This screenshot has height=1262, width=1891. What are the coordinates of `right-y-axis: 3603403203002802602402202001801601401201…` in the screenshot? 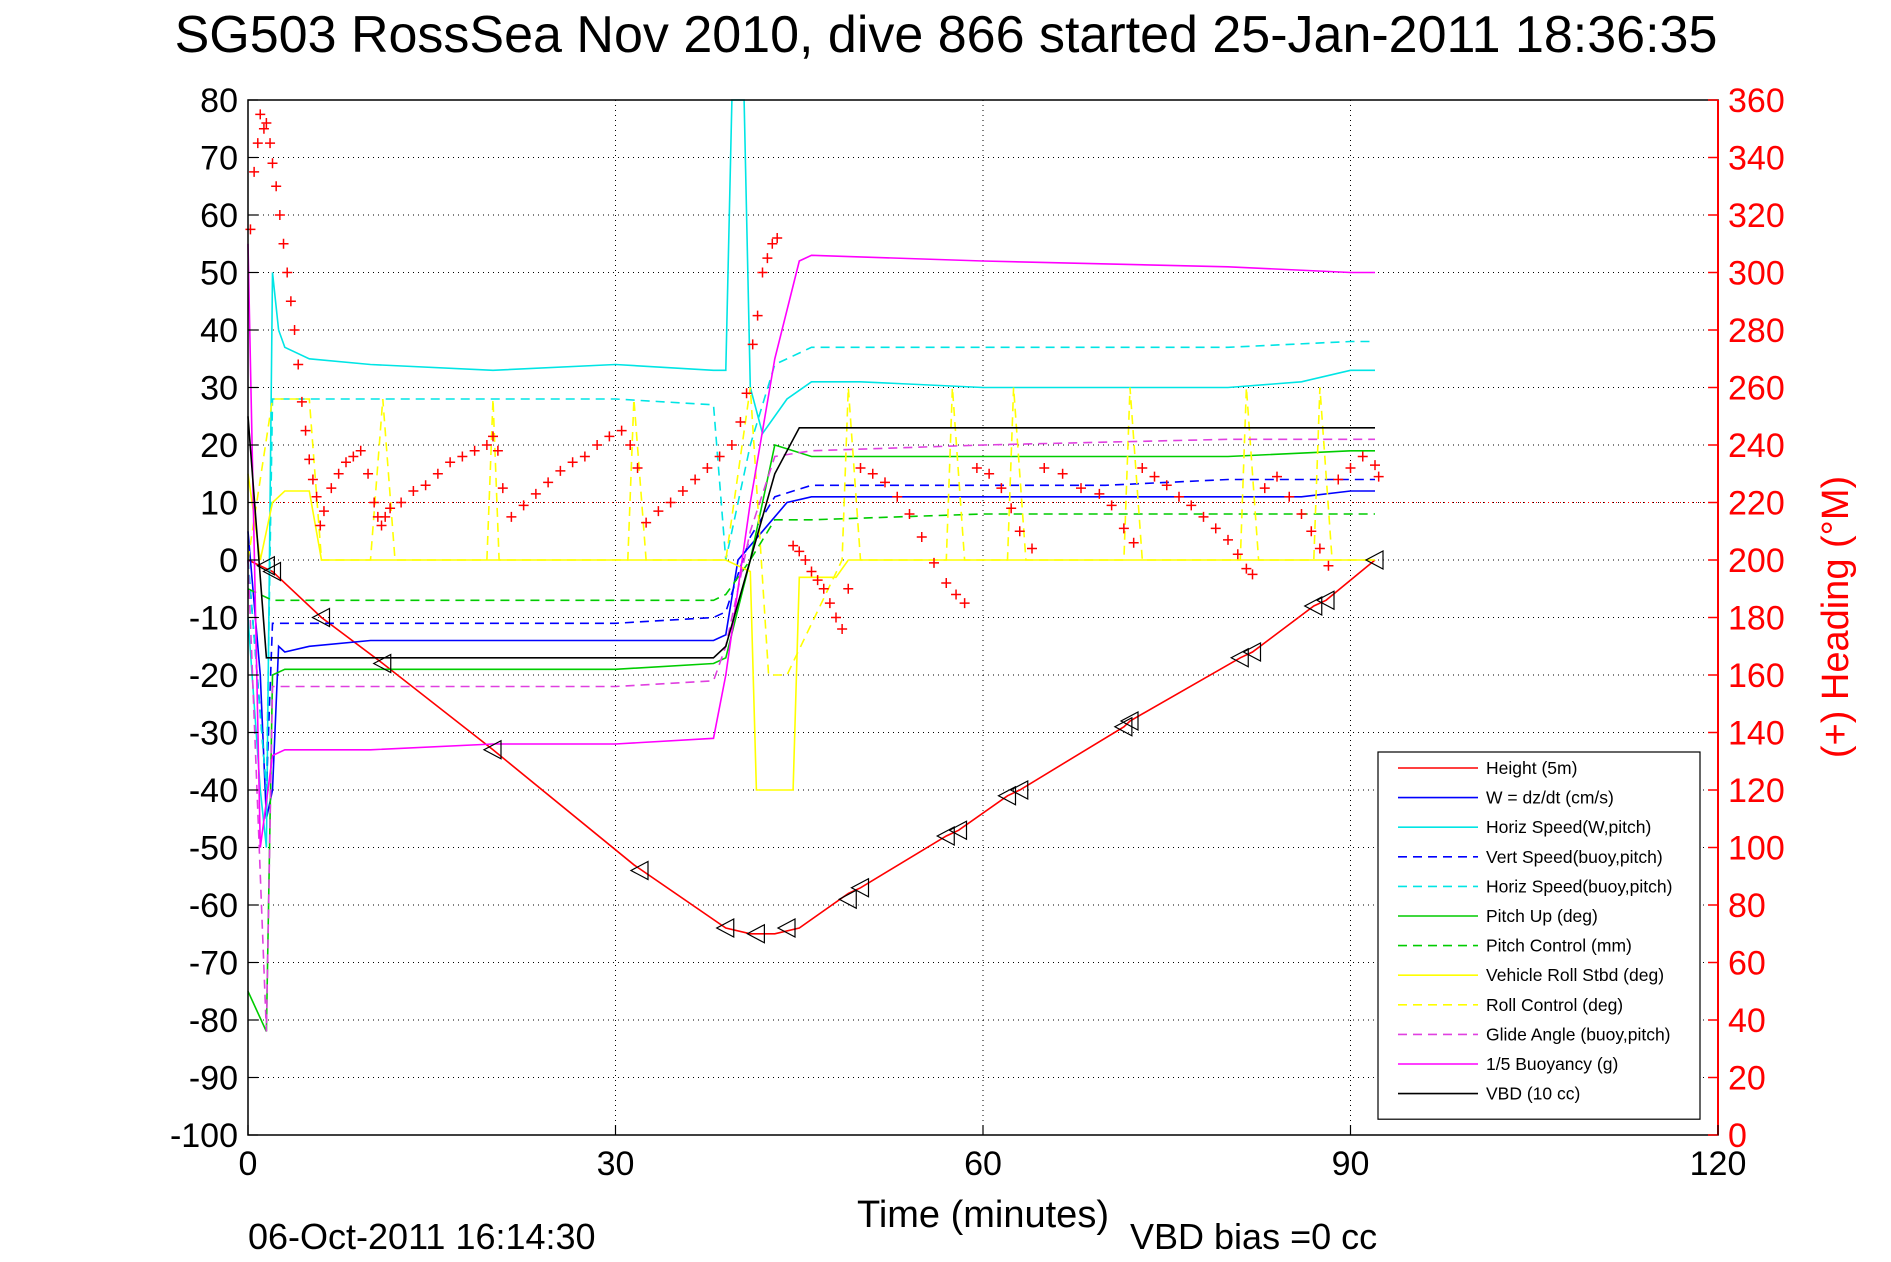 It's located at (1746, 618).